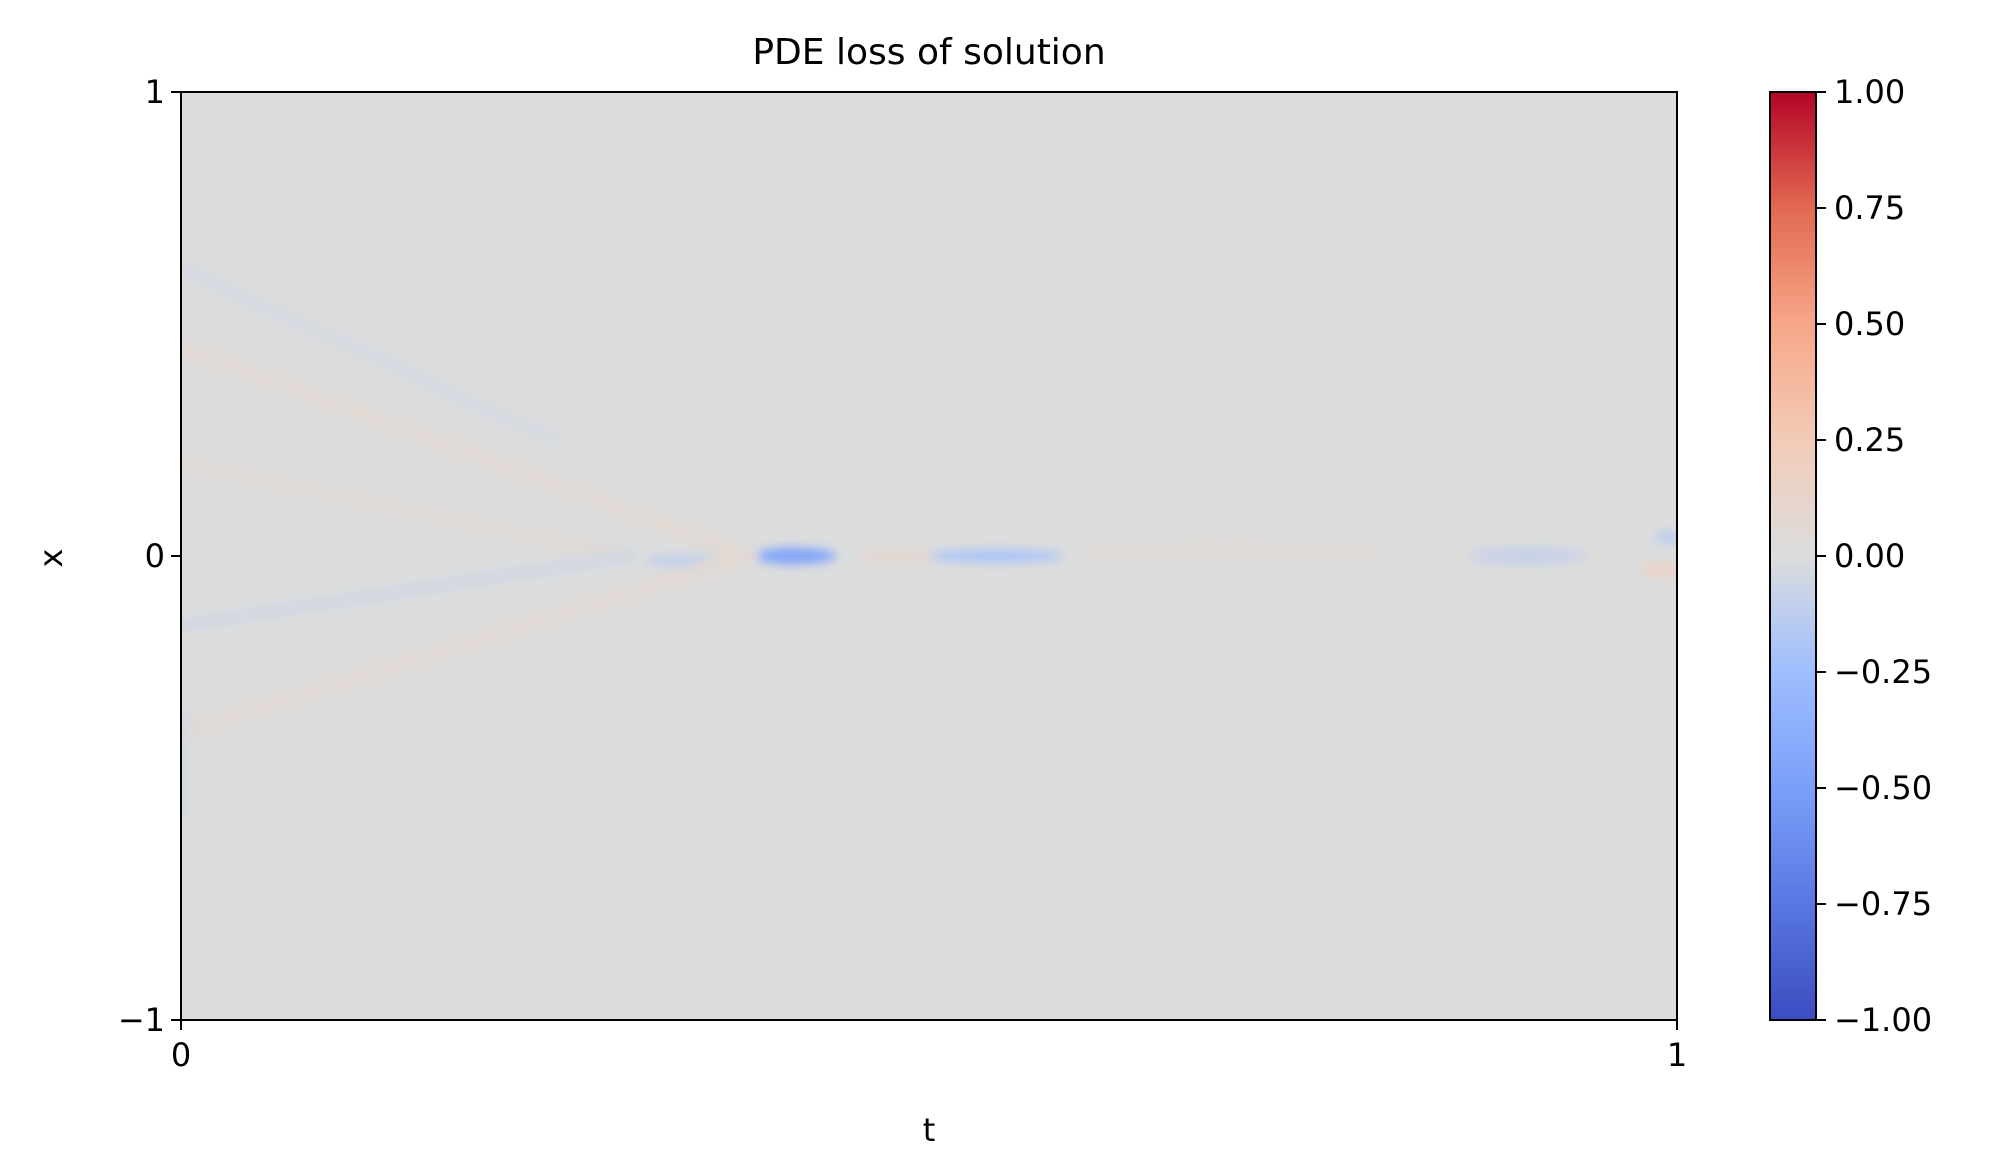  Describe the element at coordinates (155, 556) in the screenshot. I see `y-tick-label: 0` at that location.